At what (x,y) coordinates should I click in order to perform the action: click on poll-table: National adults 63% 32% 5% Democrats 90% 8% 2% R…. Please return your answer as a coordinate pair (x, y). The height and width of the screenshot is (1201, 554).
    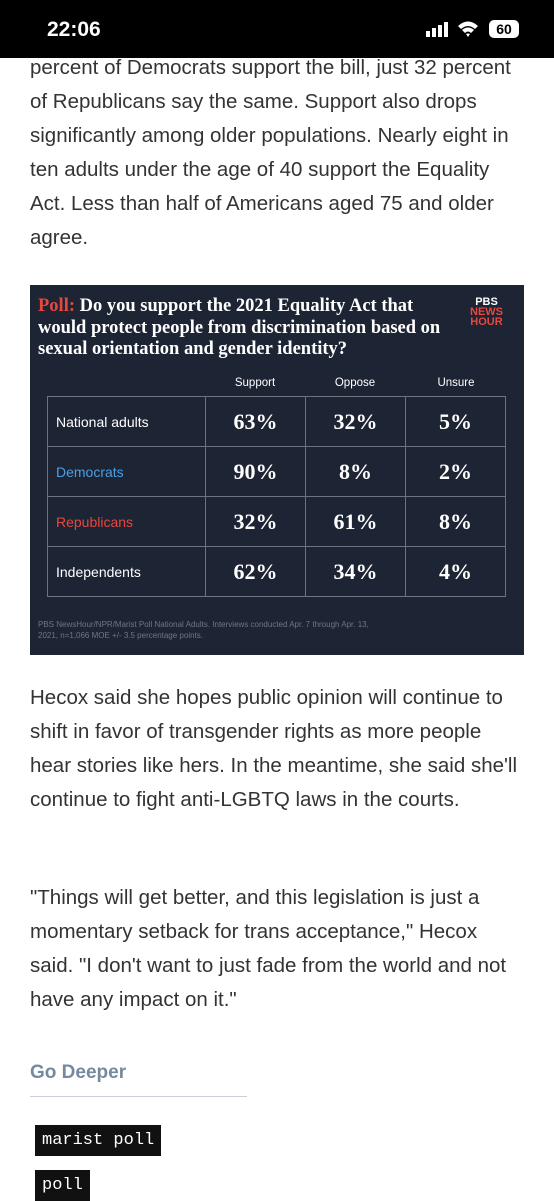
    Looking at the image, I should click on (276, 496).